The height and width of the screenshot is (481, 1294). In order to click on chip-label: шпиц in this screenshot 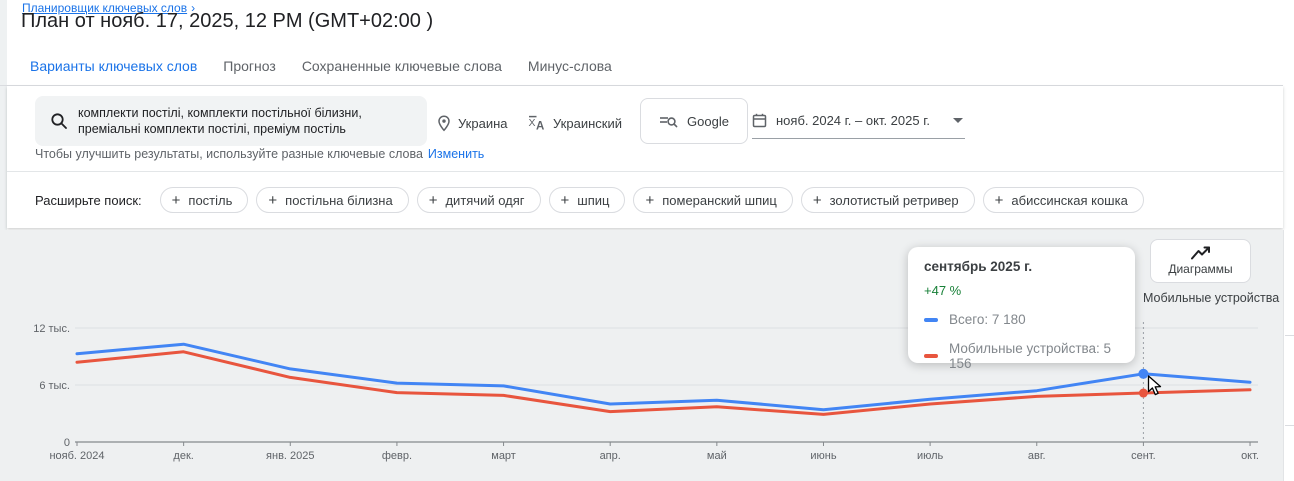, I will do `click(593, 200)`.